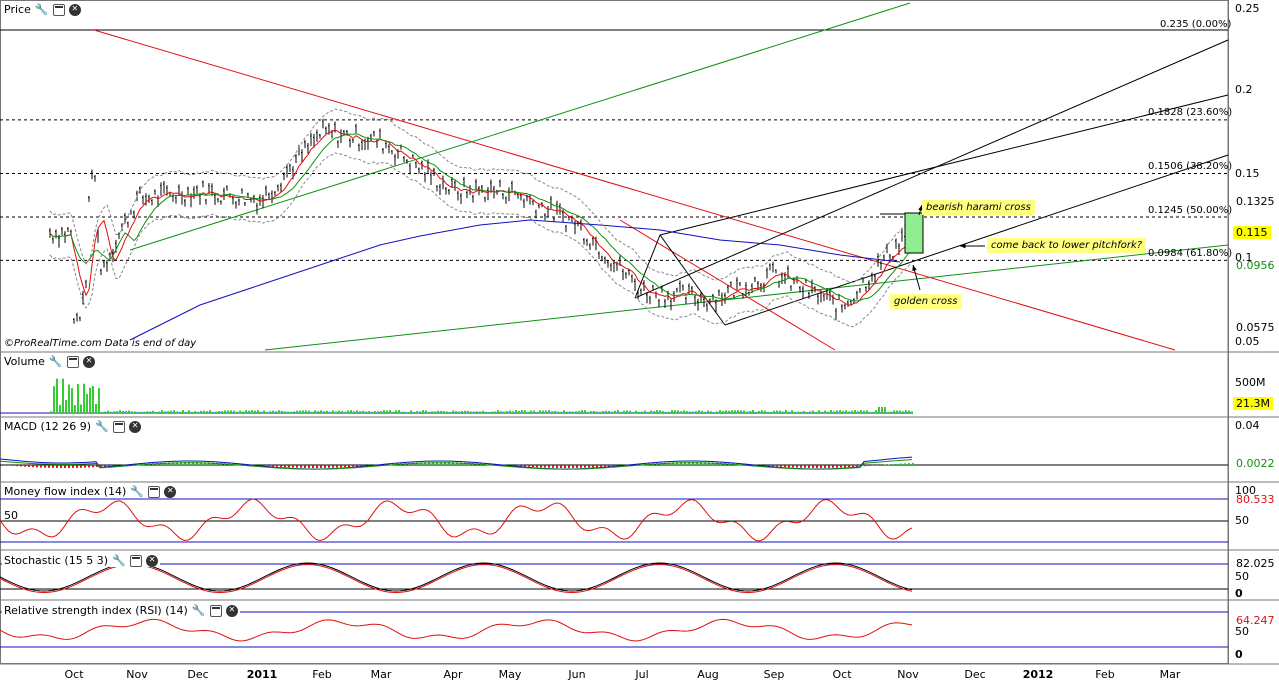 This screenshot has height=685, width=1279. Describe the element at coordinates (1253, 403) in the screenshot. I see `volume-value-box: 21.3M` at that location.